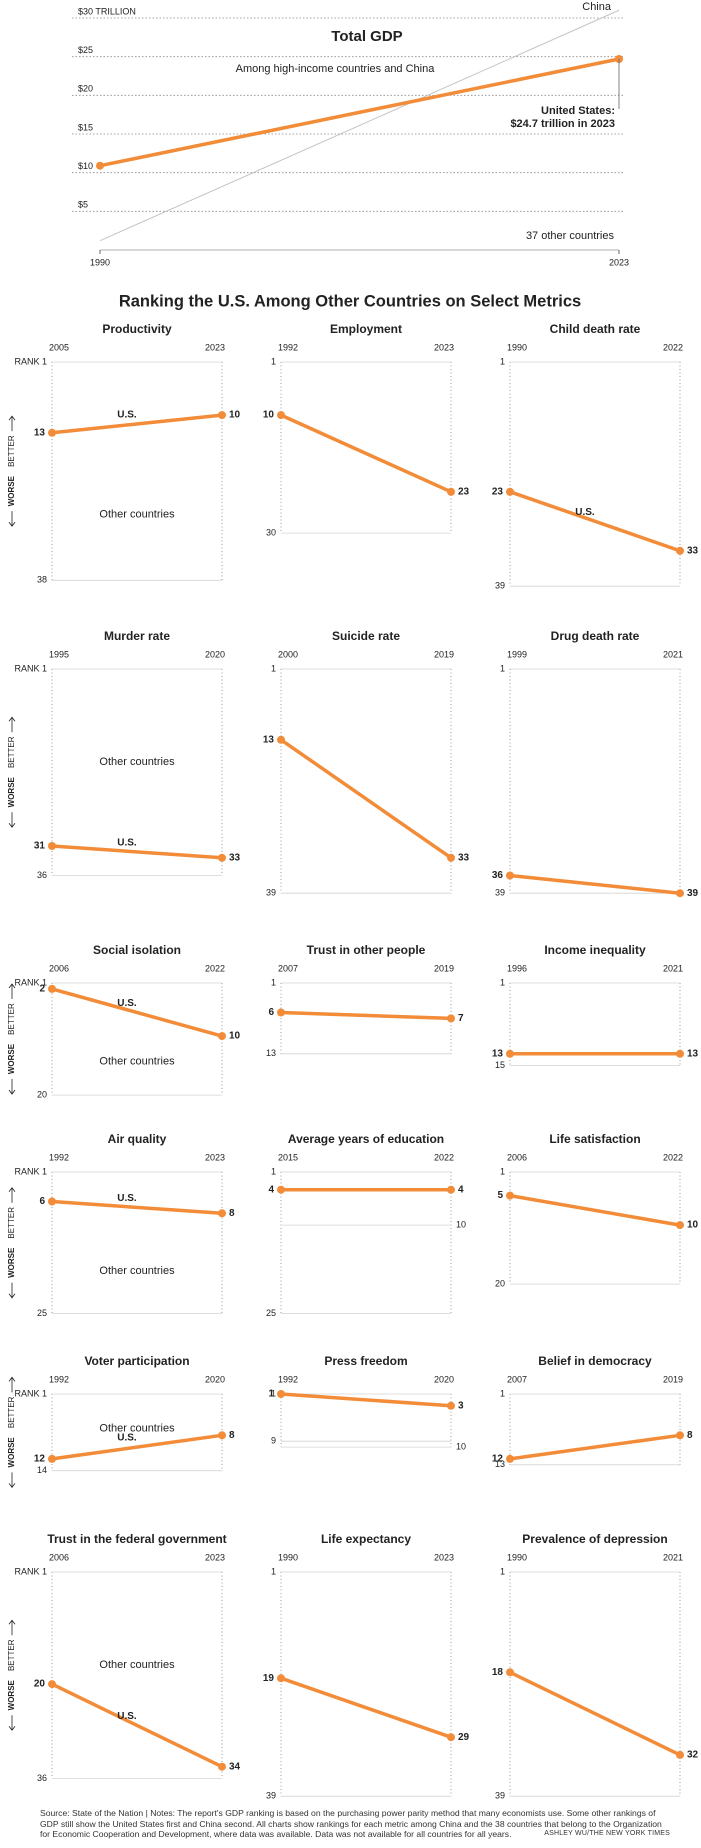 This screenshot has width=701, height=1848. Describe the element at coordinates (444, 654) in the screenshot. I see `x-tick-label: 2019` at that location.